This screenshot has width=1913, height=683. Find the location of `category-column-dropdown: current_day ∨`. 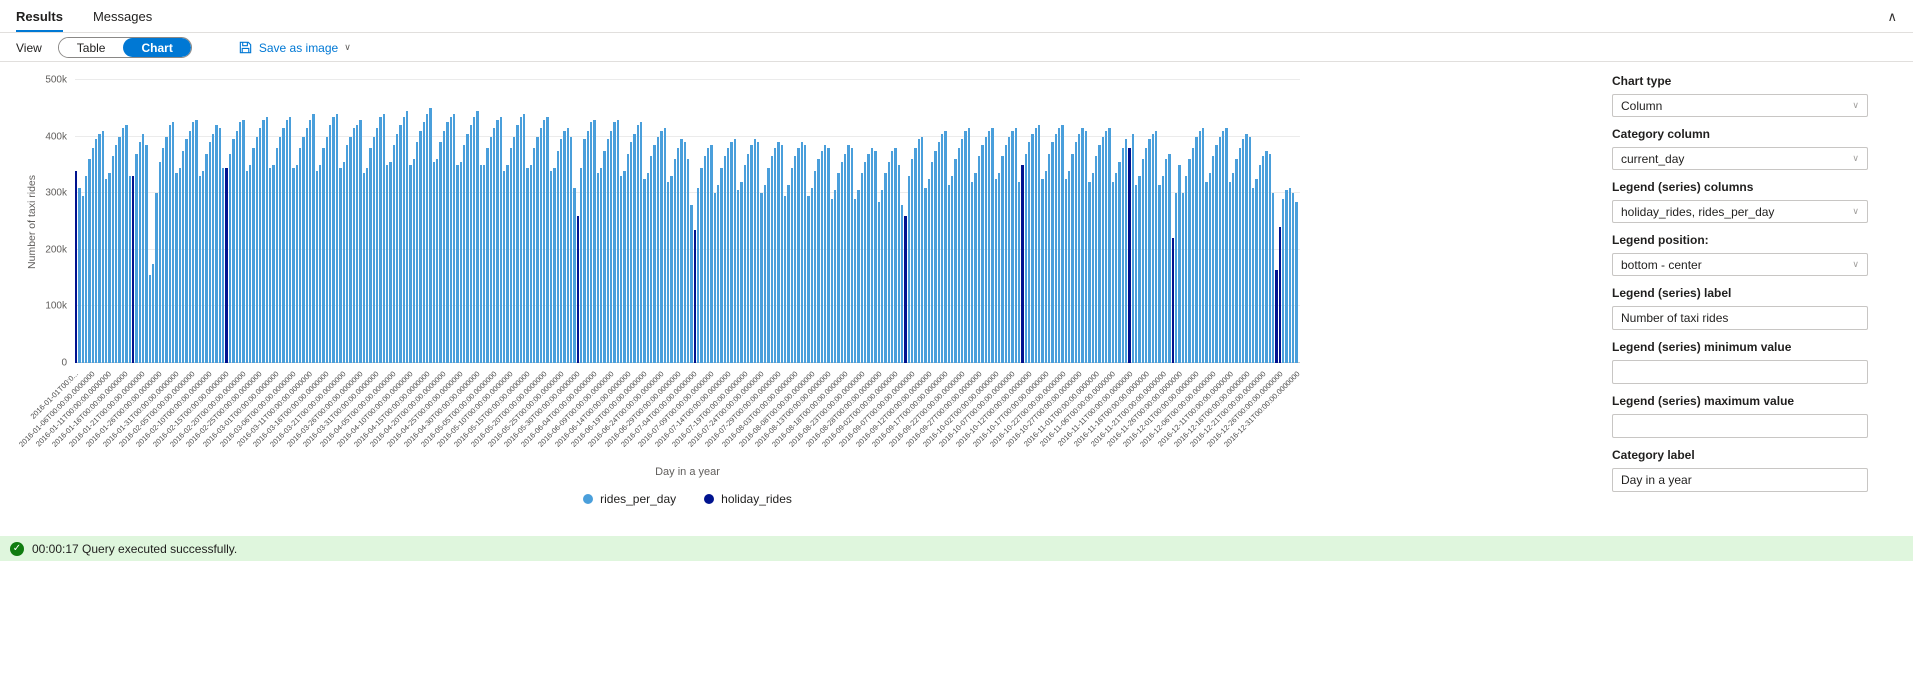

category-column-dropdown: current_day ∨ is located at coordinates (1740, 158).